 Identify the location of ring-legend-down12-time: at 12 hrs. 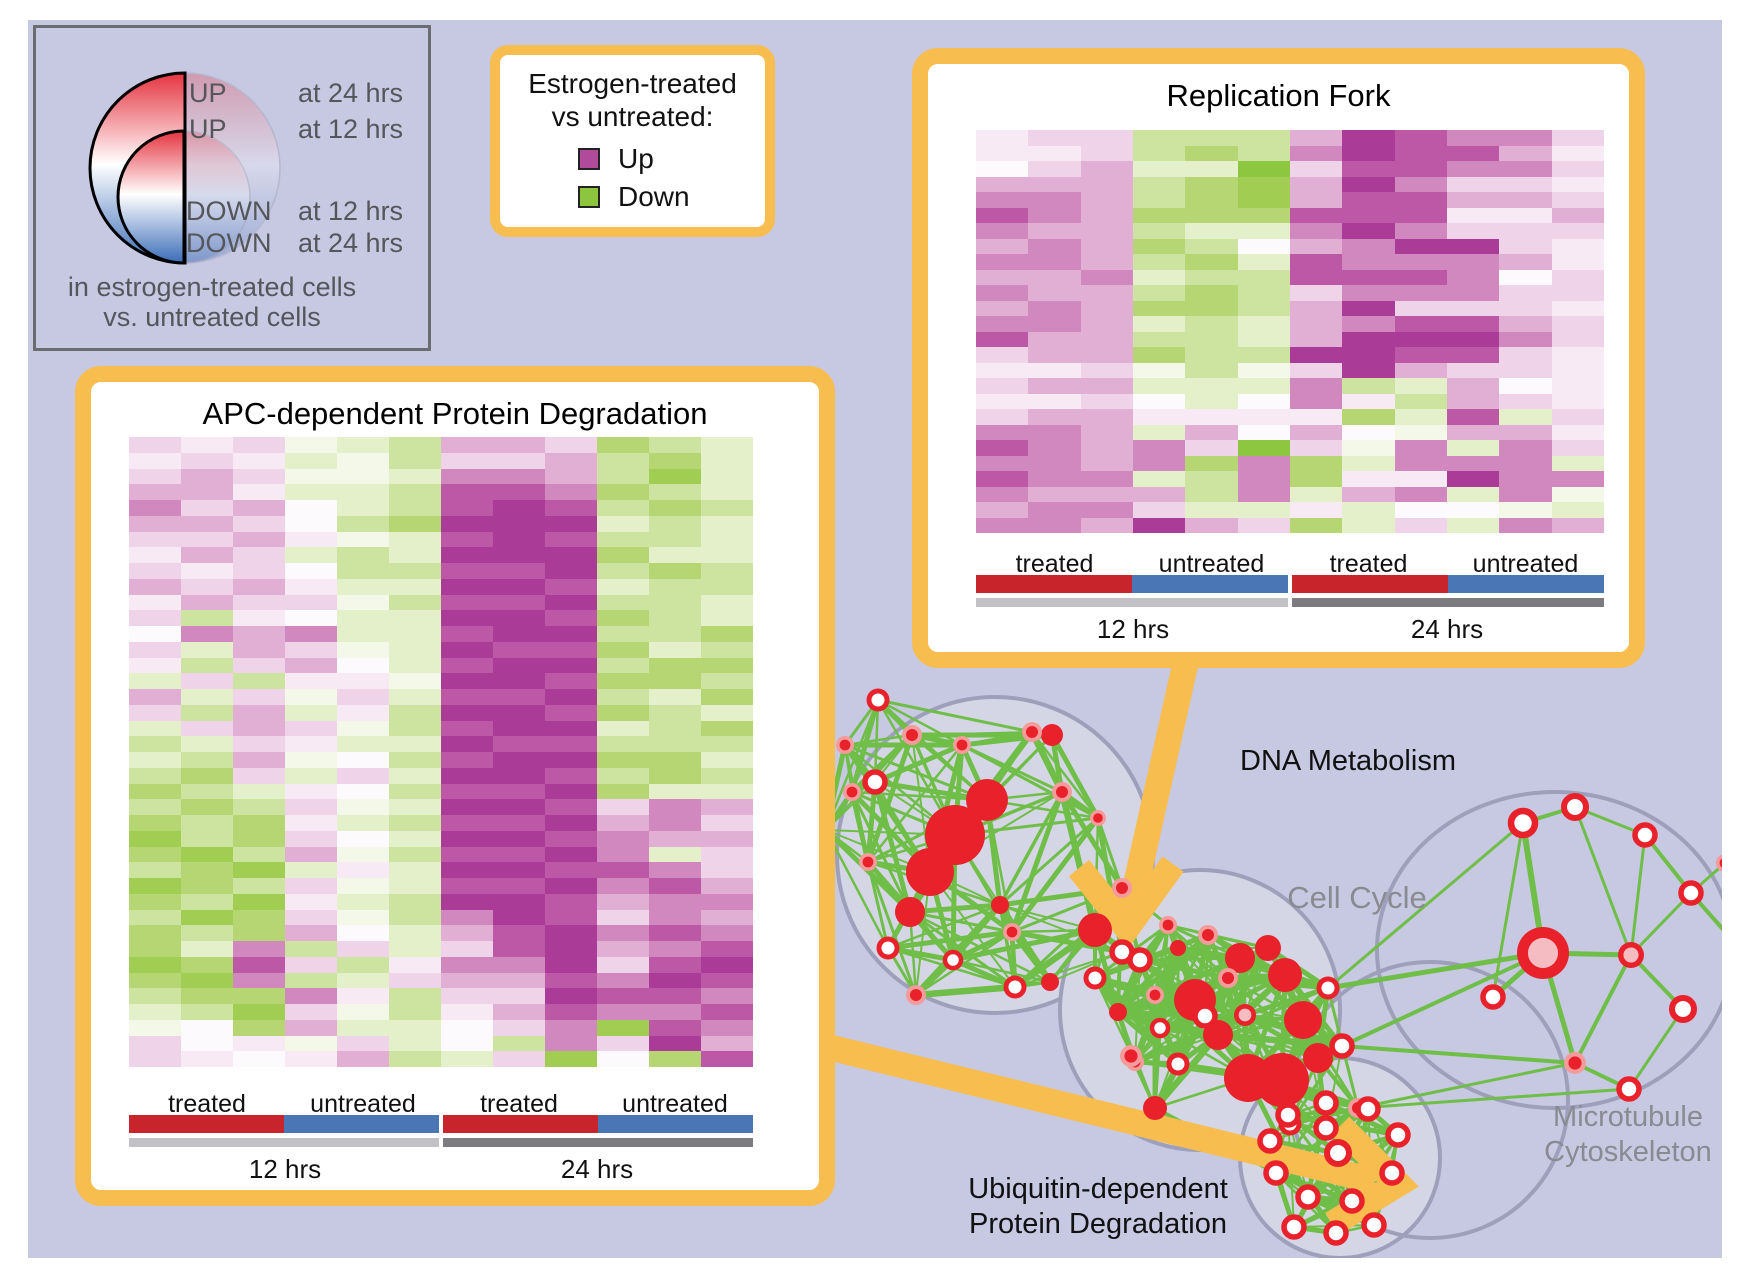
(351, 211).